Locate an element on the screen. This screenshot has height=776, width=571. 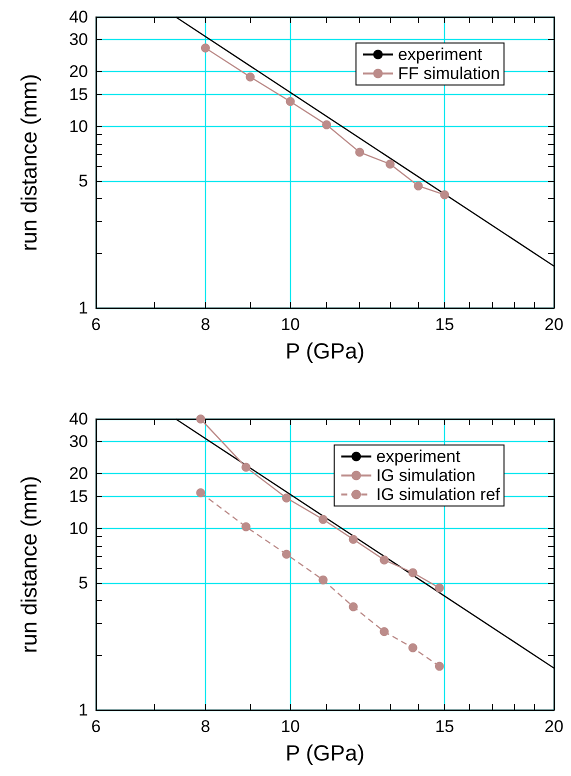
legend-label: IG simulation ref is located at coordinates (438, 494).